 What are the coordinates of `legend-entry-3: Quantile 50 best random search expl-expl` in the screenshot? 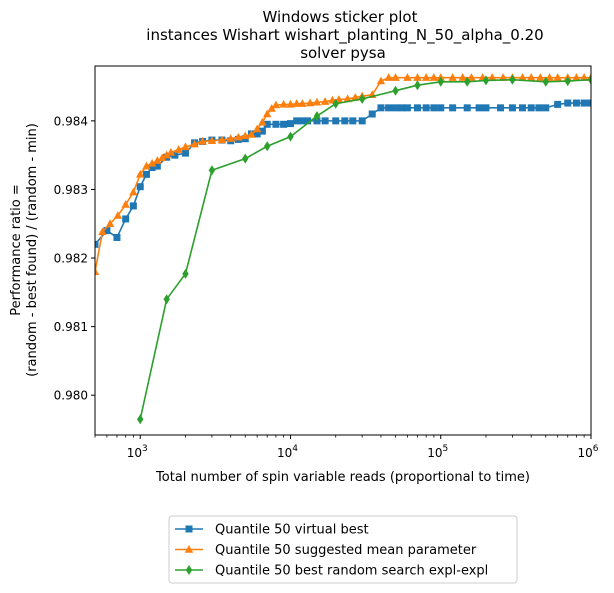 It's located at (331, 571).